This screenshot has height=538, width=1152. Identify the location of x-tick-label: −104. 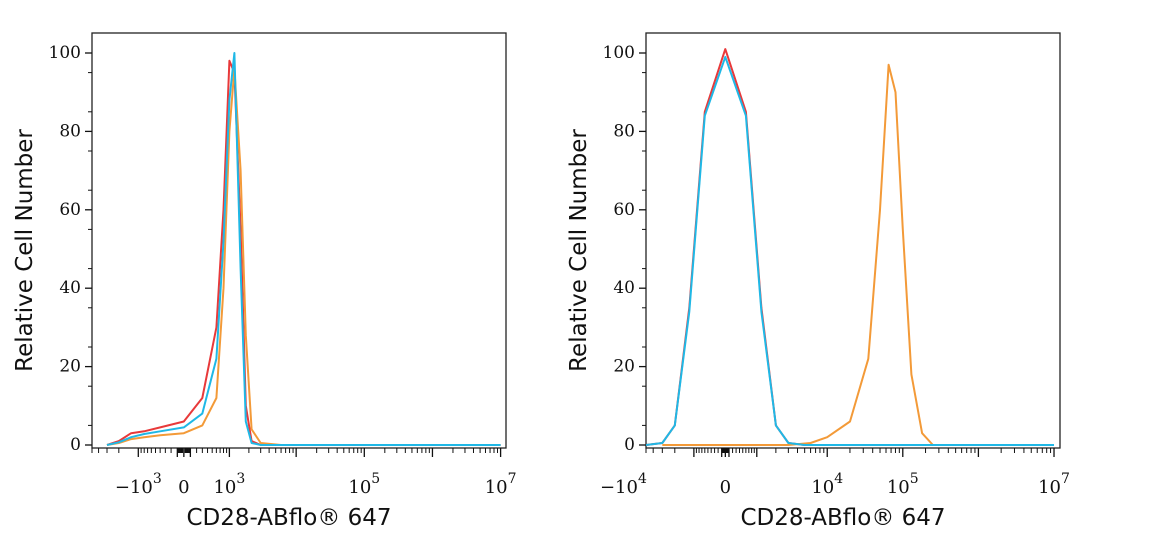
(623, 484).